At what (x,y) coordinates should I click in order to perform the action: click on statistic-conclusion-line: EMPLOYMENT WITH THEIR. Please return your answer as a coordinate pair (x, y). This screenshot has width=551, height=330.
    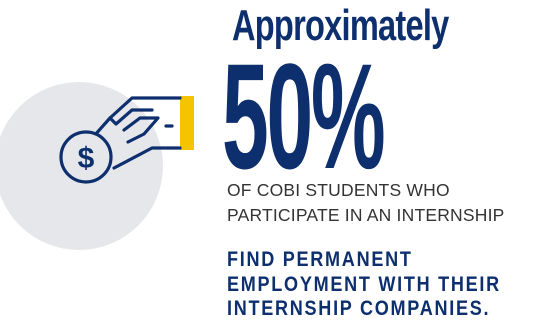
    Looking at the image, I should click on (364, 284).